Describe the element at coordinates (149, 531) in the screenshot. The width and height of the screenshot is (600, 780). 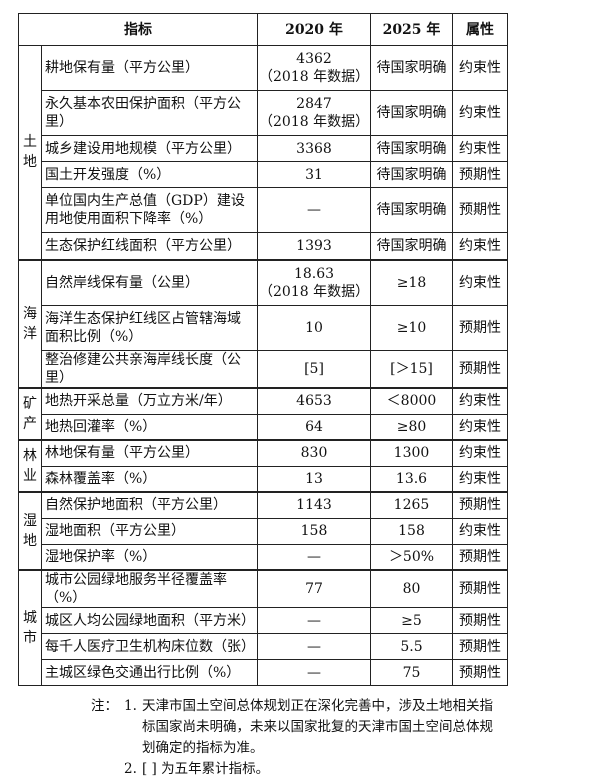
I see `indicator-cell: 湿地面积（平方公里）` at that location.